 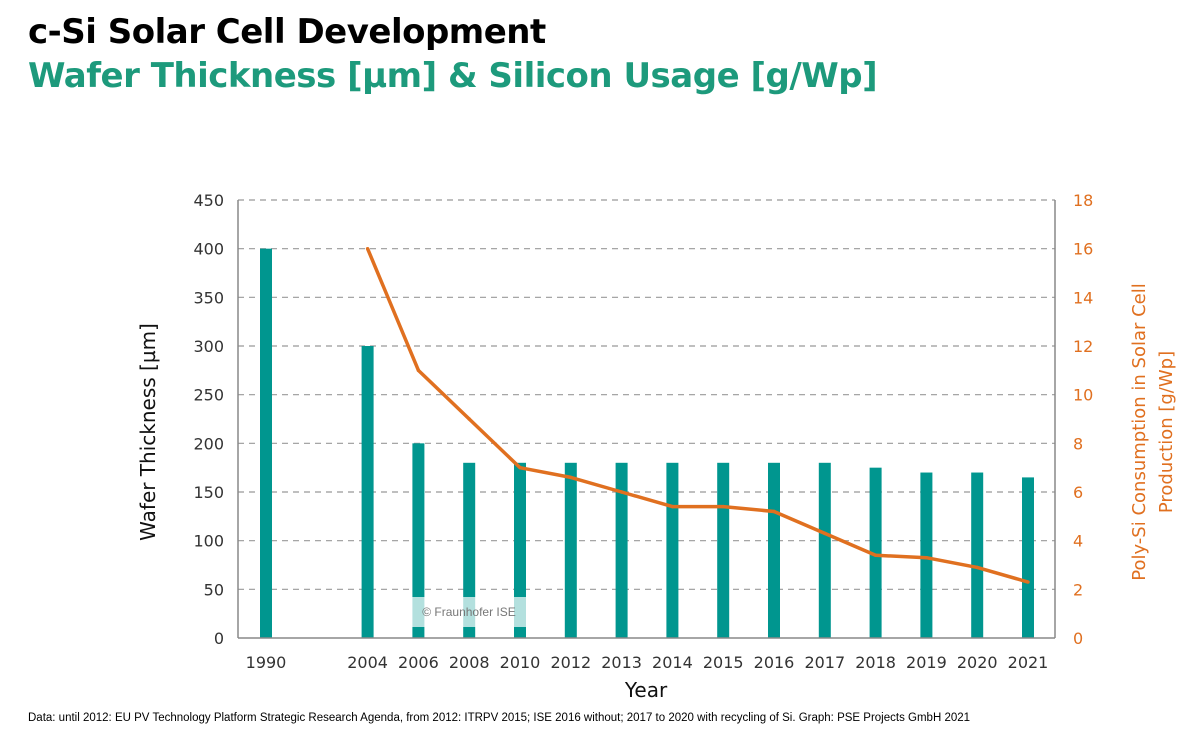 I want to click on y-tick-label: 150, so click(x=208, y=492).